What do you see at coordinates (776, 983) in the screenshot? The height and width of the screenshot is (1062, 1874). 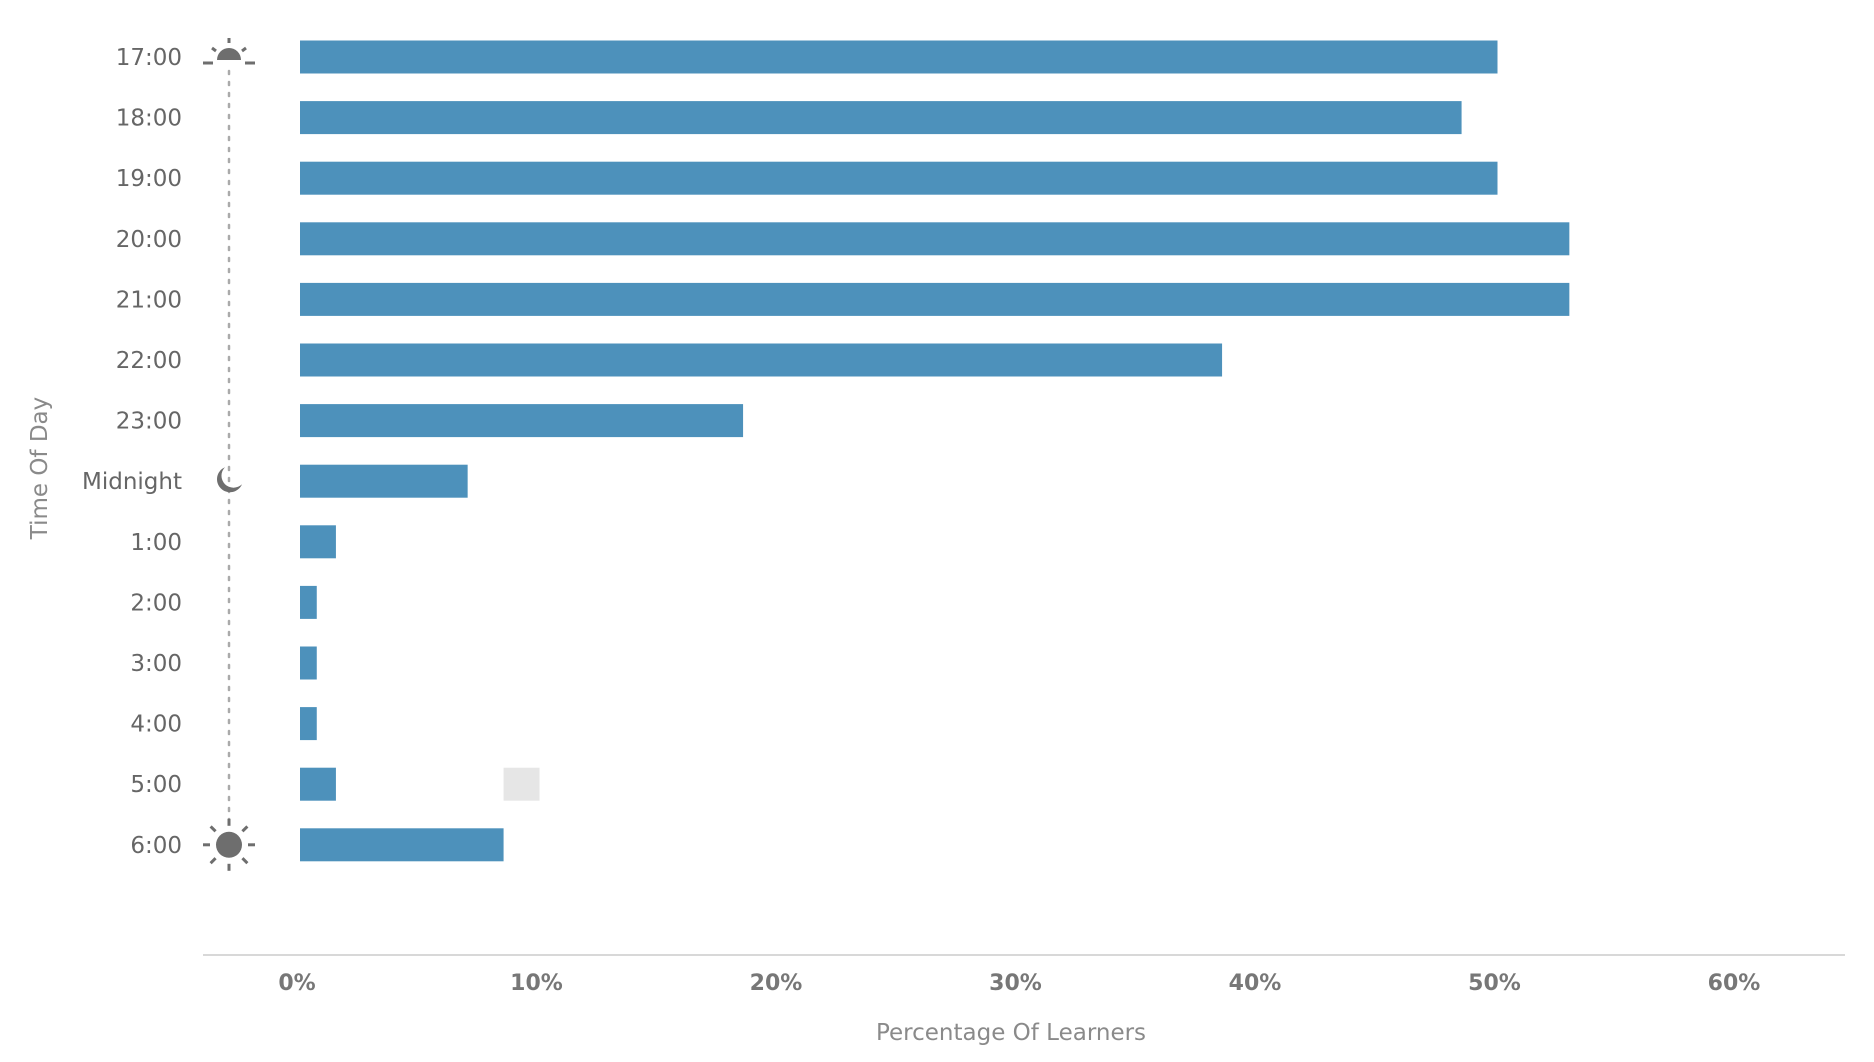 I see `x-tick-label: 20%` at bounding box center [776, 983].